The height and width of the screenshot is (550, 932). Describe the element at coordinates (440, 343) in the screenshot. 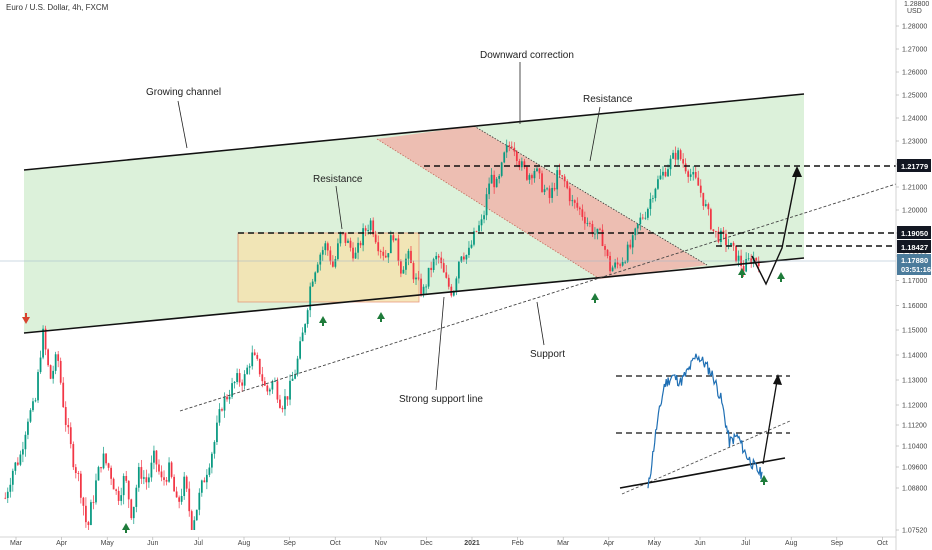

I see `leader-strong-support` at that location.